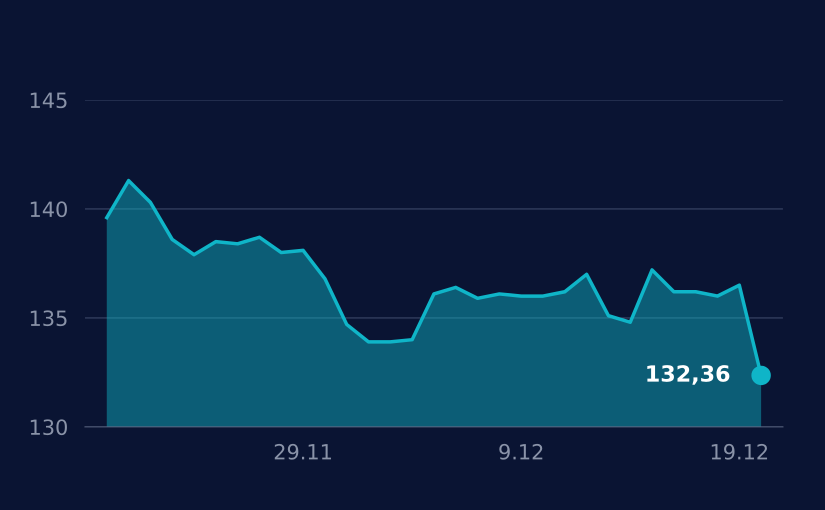 This screenshot has height=510, width=825. What do you see at coordinates (48, 100) in the screenshot?
I see `y-tick-label: 145` at bounding box center [48, 100].